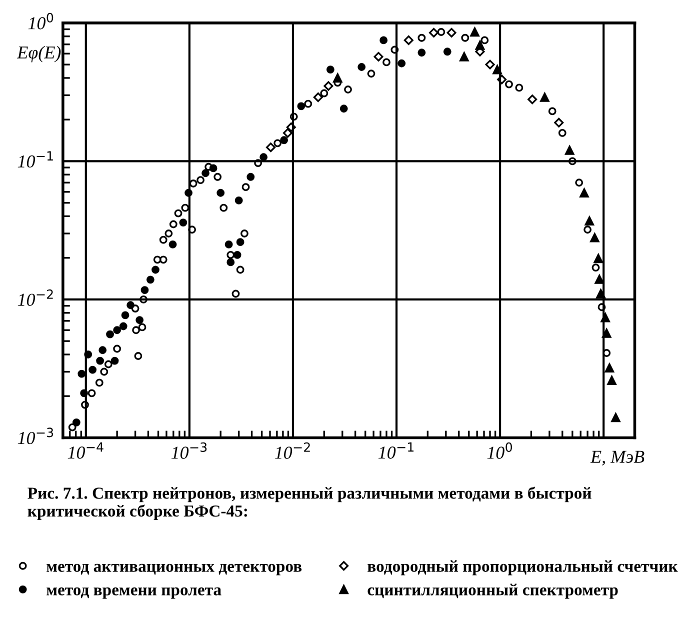 The width and height of the screenshot is (684, 620). Describe the element at coordinates (292, 450) in the screenshot. I see `x-tick-label: 10$^{−2}$` at that location.